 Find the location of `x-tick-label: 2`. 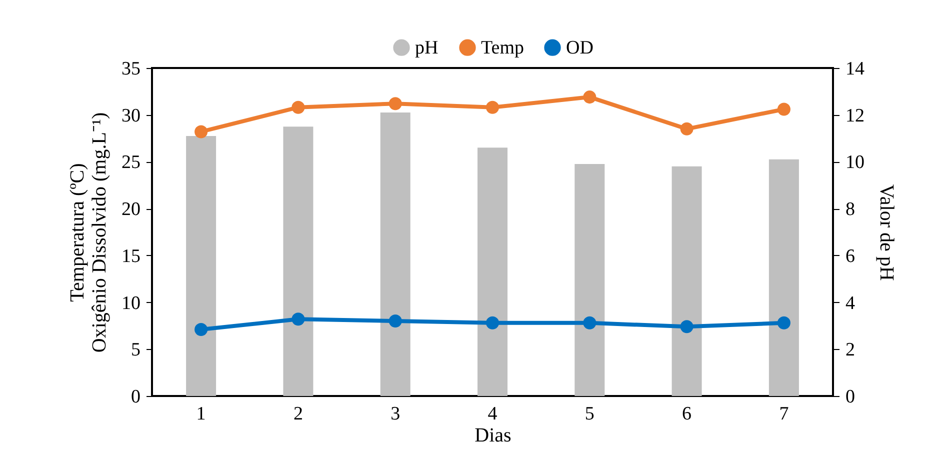

x-tick-label: 2 is located at coordinates (298, 414).